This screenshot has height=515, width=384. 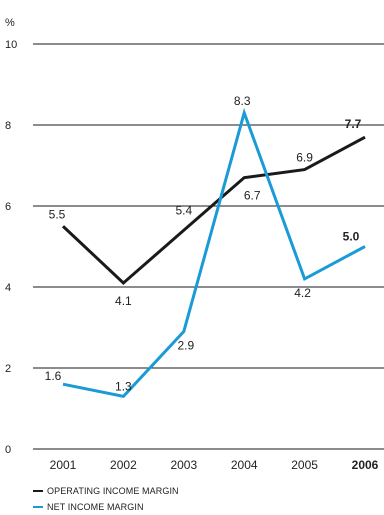 What do you see at coordinates (214, 465) in the screenshot?
I see `x-tick-labels: 2001 2002 2003 2004 2005 2006` at bounding box center [214, 465].